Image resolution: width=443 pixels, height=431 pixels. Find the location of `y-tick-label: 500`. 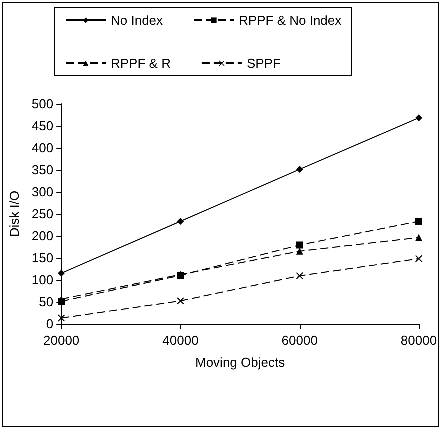

y-tick-label: 500 is located at coordinates (43, 104).